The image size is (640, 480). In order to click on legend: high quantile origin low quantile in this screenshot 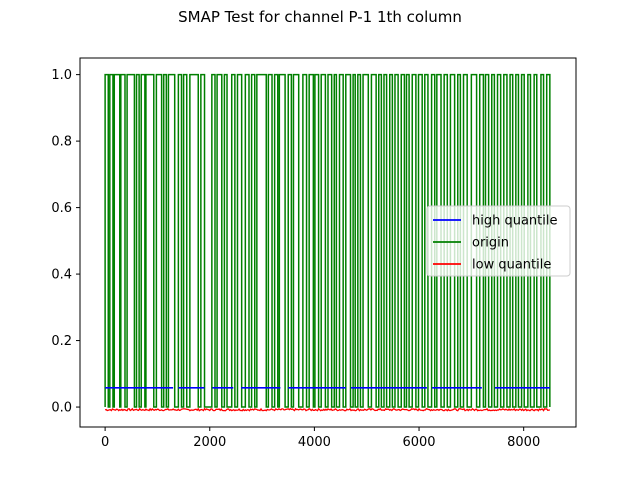, I will do `click(498, 241)`.